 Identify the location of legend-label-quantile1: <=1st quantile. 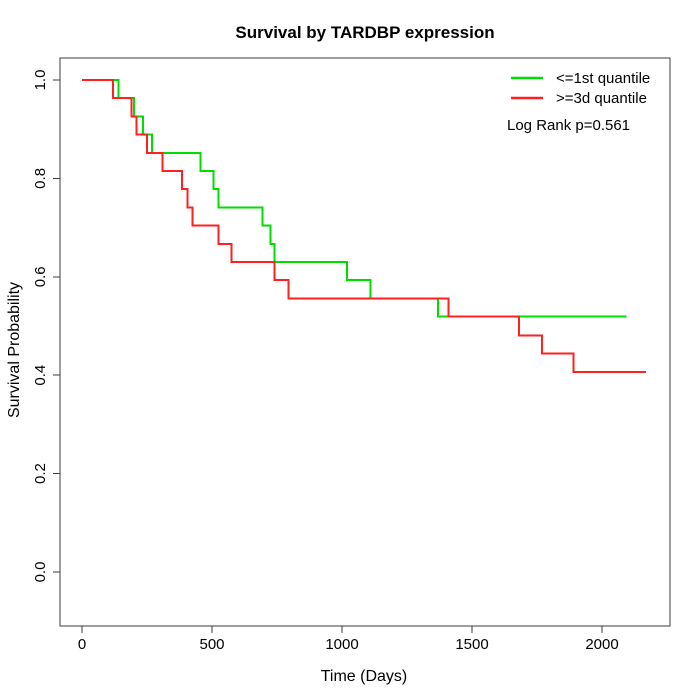
(603, 78).